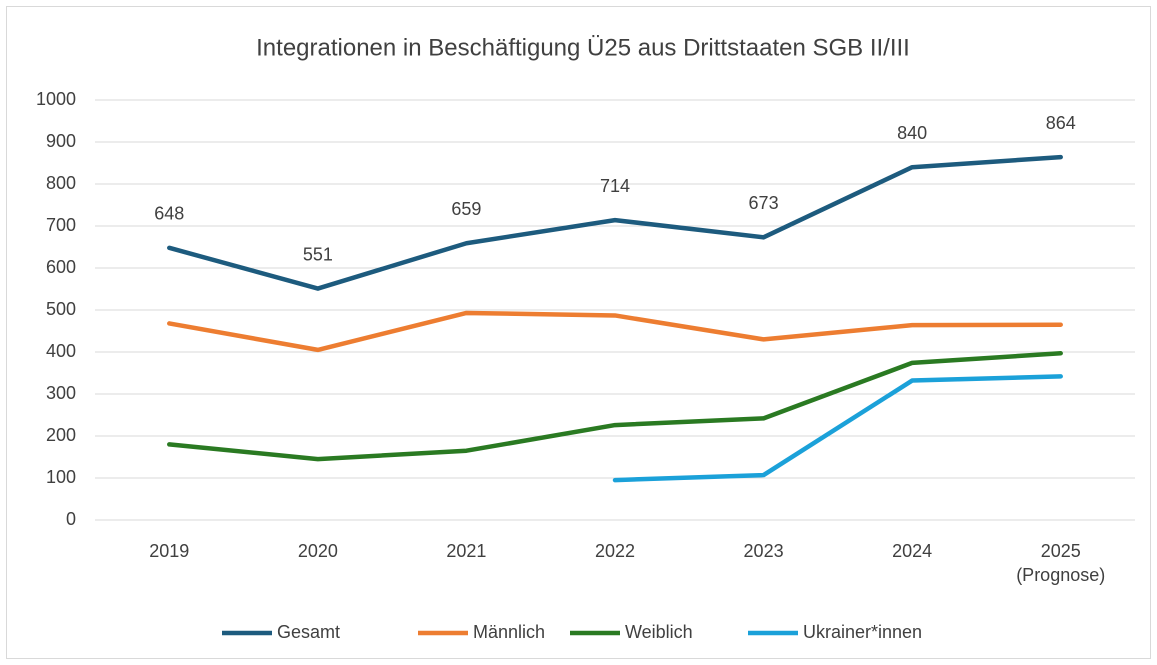 Image resolution: width=1157 pixels, height=665 pixels. Describe the element at coordinates (466, 209) in the screenshot. I see `data-label: 659` at that location.